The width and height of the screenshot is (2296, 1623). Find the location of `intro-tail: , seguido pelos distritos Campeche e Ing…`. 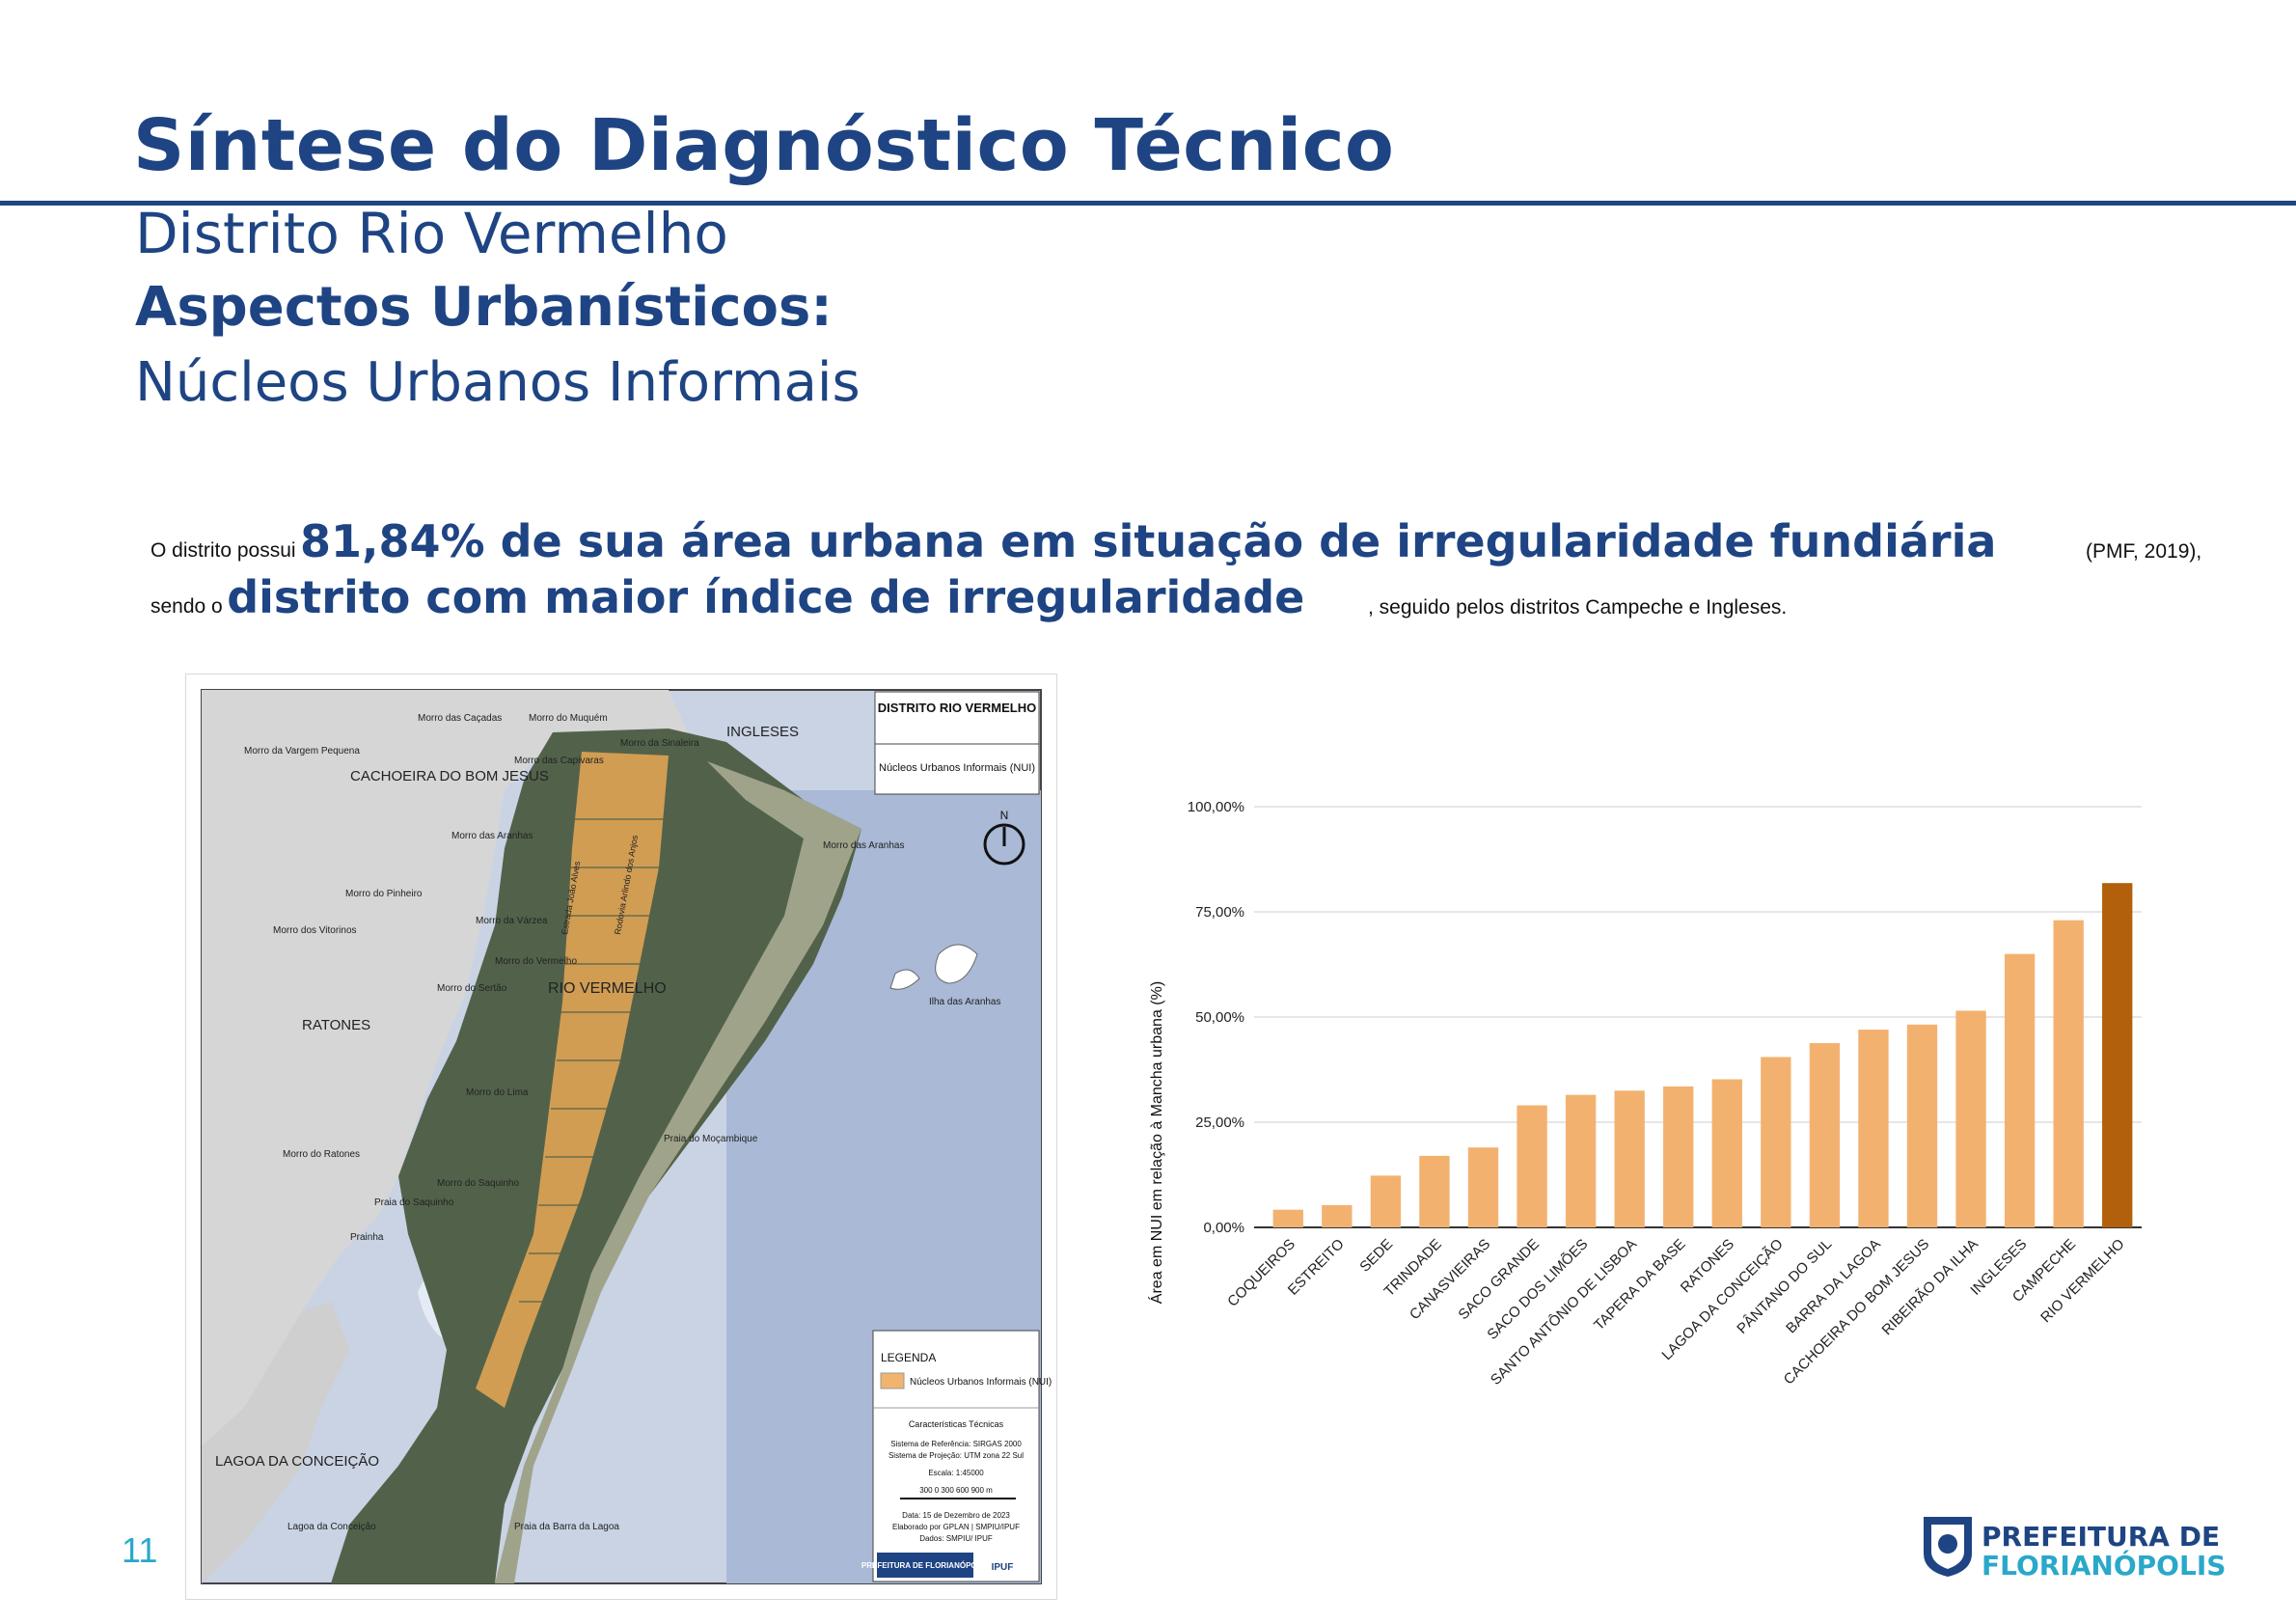

intro-tail: , seguido pelos distritos Campeche e Ing… is located at coordinates (1578, 608).